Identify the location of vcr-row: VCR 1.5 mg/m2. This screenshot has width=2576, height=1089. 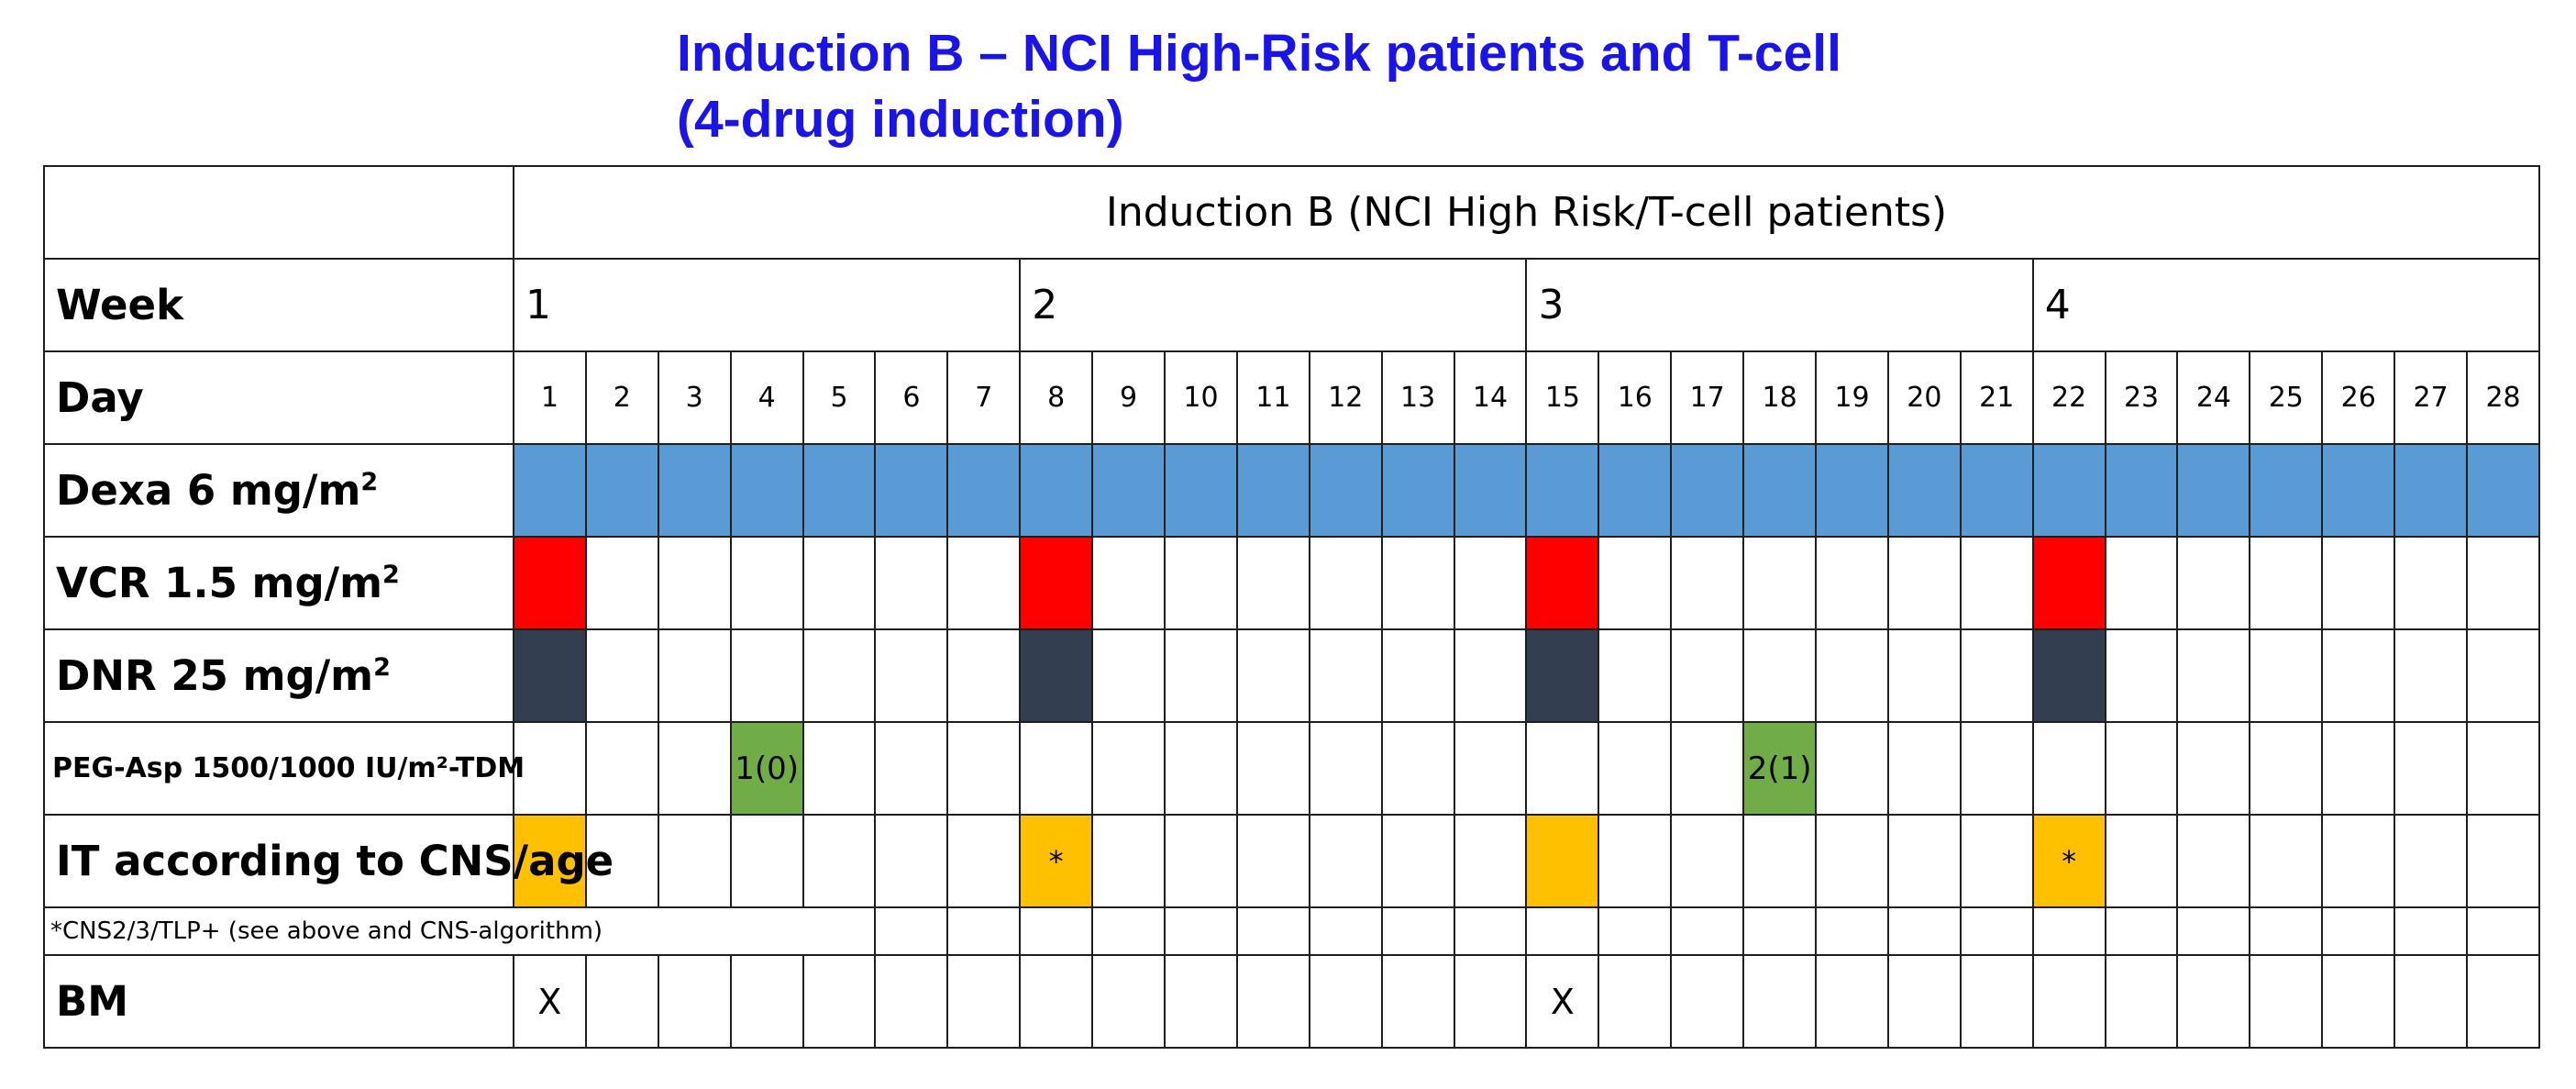
(1292, 583).